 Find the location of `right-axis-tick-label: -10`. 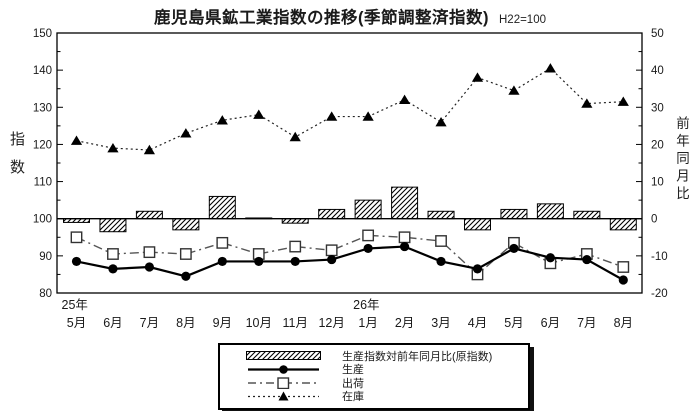

right-axis-tick-label: -10 is located at coordinates (659, 257).